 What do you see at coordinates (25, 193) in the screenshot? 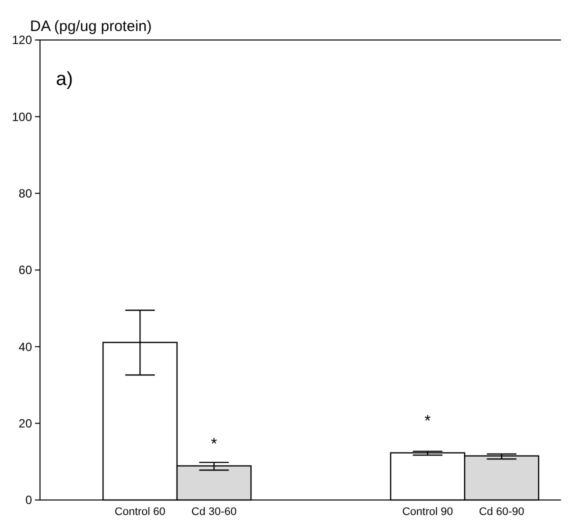
I see `y-tick-label: 80` at bounding box center [25, 193].